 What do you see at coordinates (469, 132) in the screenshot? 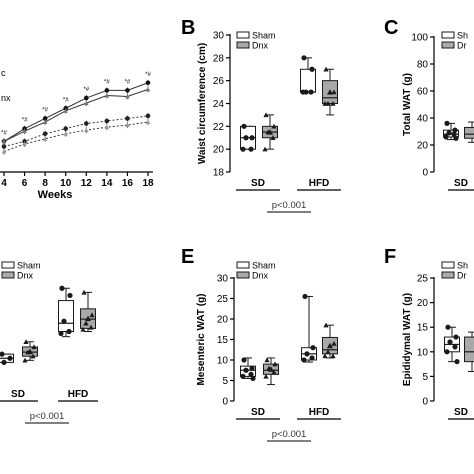
I see `panel-c-box-dnx-sd` at bounding box center [469, 132].